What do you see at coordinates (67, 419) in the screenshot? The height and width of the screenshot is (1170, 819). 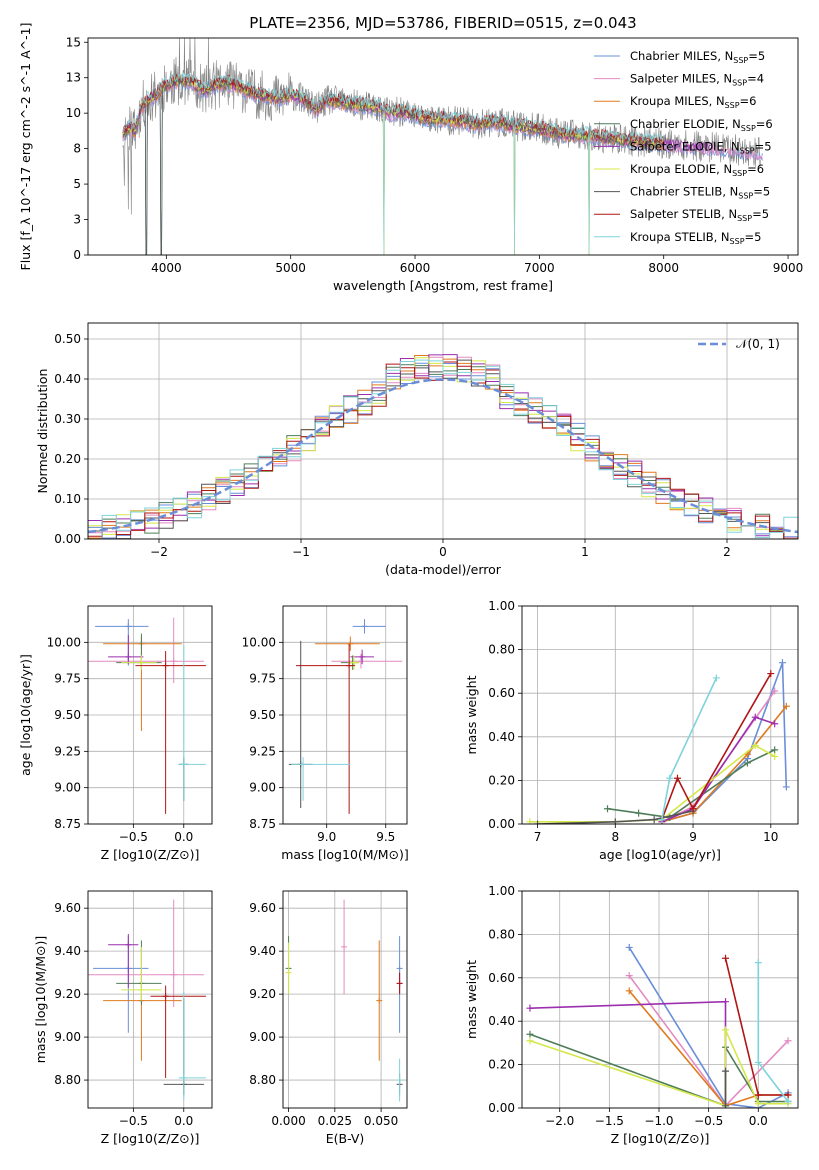 I see `y-tick-label: 0.30` at bounding box center [67, 419].